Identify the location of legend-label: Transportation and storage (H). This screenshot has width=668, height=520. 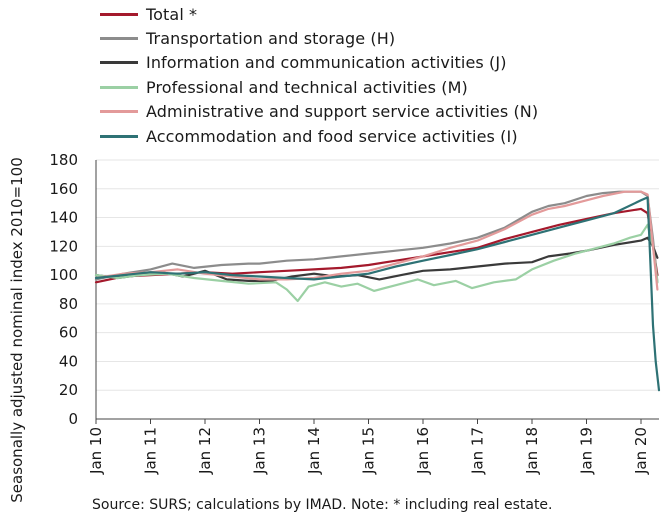
(271, 39).